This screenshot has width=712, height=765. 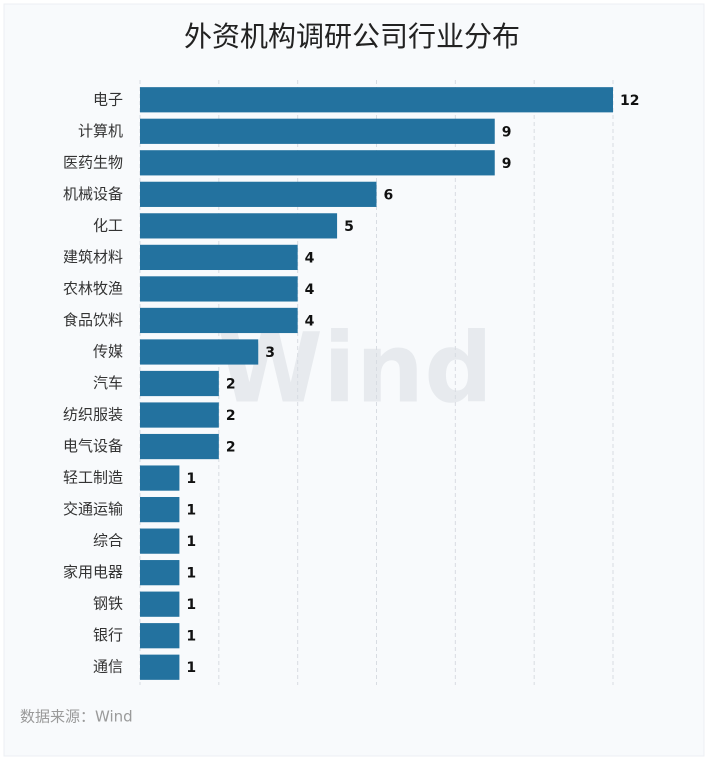 What do you see at coordinates (93, 478) in the screenshot?
I see `y-tick-label: 轻工制造` at bounding box center [93, 478].